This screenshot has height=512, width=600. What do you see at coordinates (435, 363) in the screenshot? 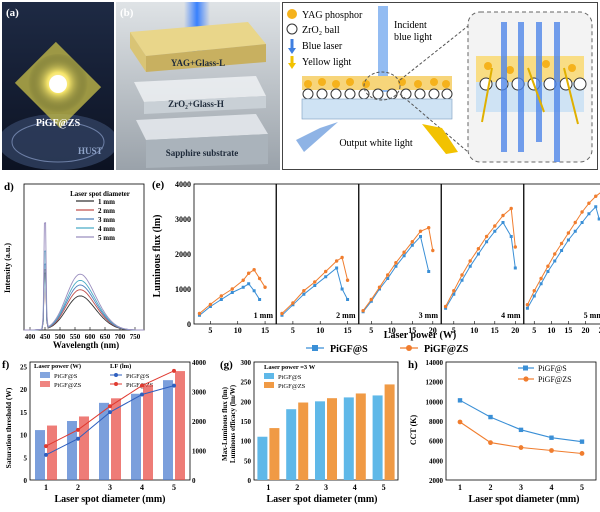
I see `cct-ytick: 14000` at bounding box center [435, 363].